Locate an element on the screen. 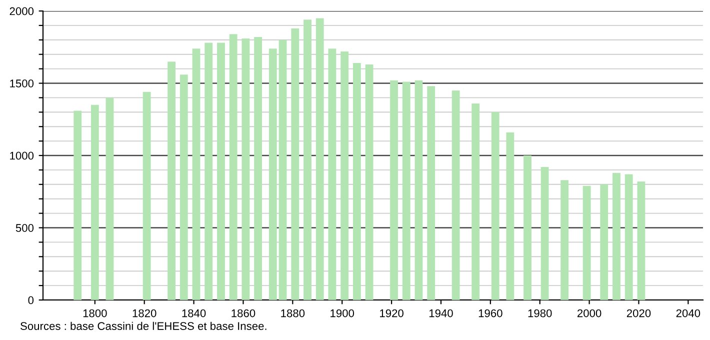  x-tick-label: 1880 is located at coordinates (293, 313).